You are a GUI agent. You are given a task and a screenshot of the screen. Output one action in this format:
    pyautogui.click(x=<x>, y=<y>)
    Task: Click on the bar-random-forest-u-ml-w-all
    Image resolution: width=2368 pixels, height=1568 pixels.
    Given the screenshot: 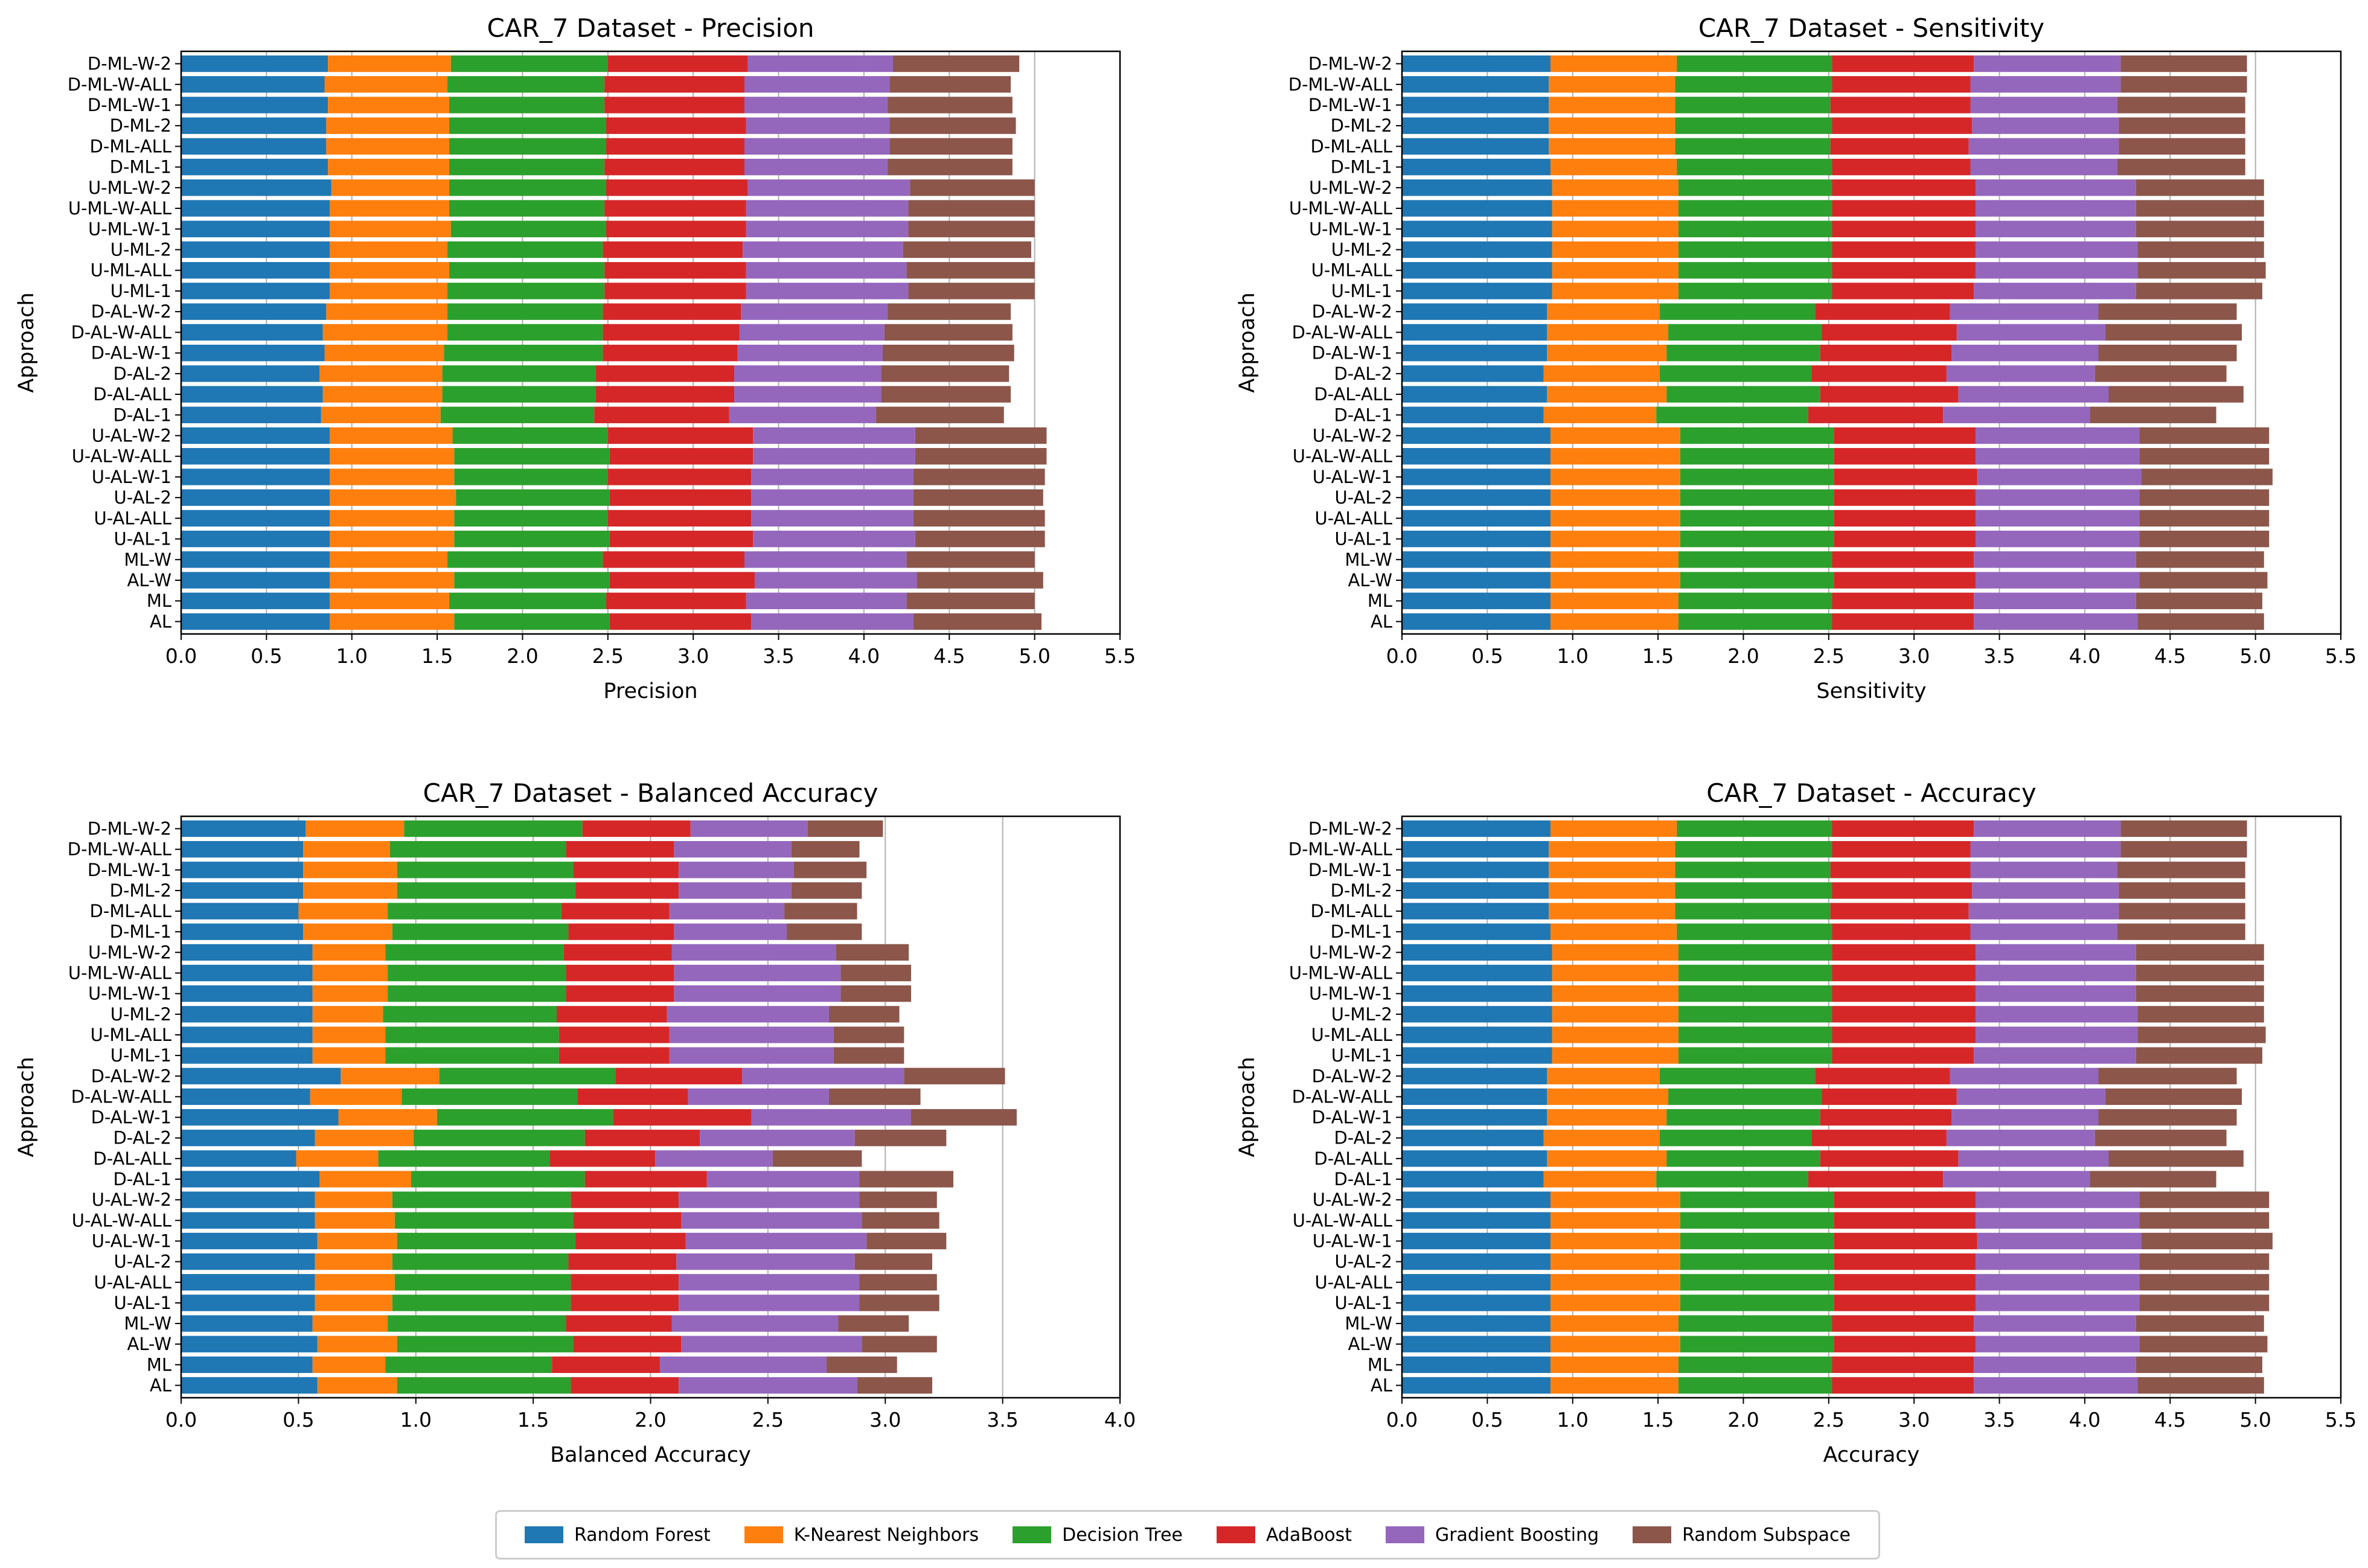 What is the action you would take?
    pyautogui.click(x=247, y=973)
    